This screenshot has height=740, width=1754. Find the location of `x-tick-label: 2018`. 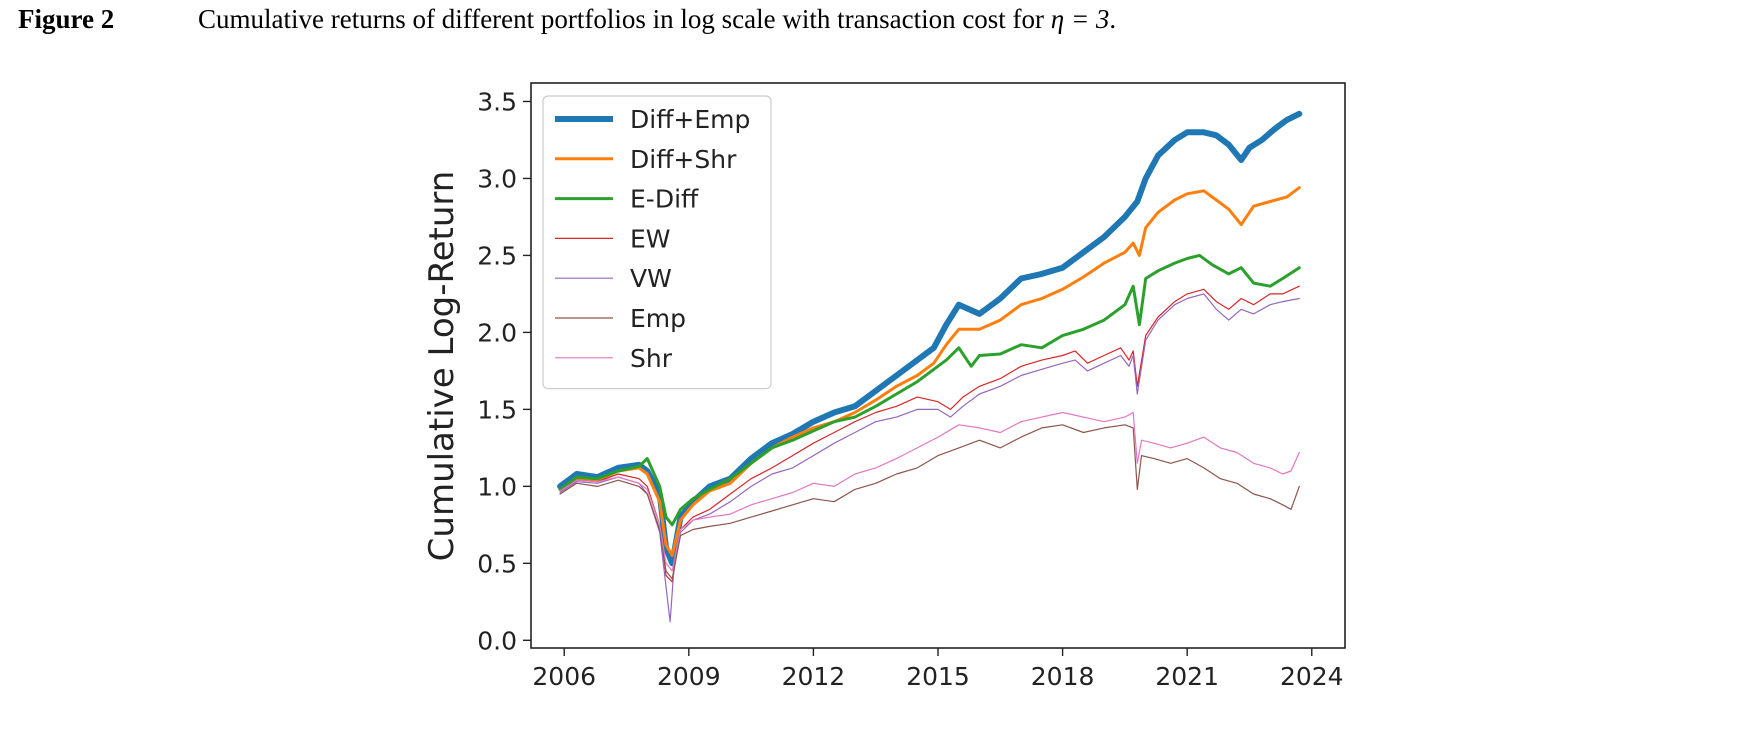

x-tick-label: 2018 is located at coordinates (1063, 676).